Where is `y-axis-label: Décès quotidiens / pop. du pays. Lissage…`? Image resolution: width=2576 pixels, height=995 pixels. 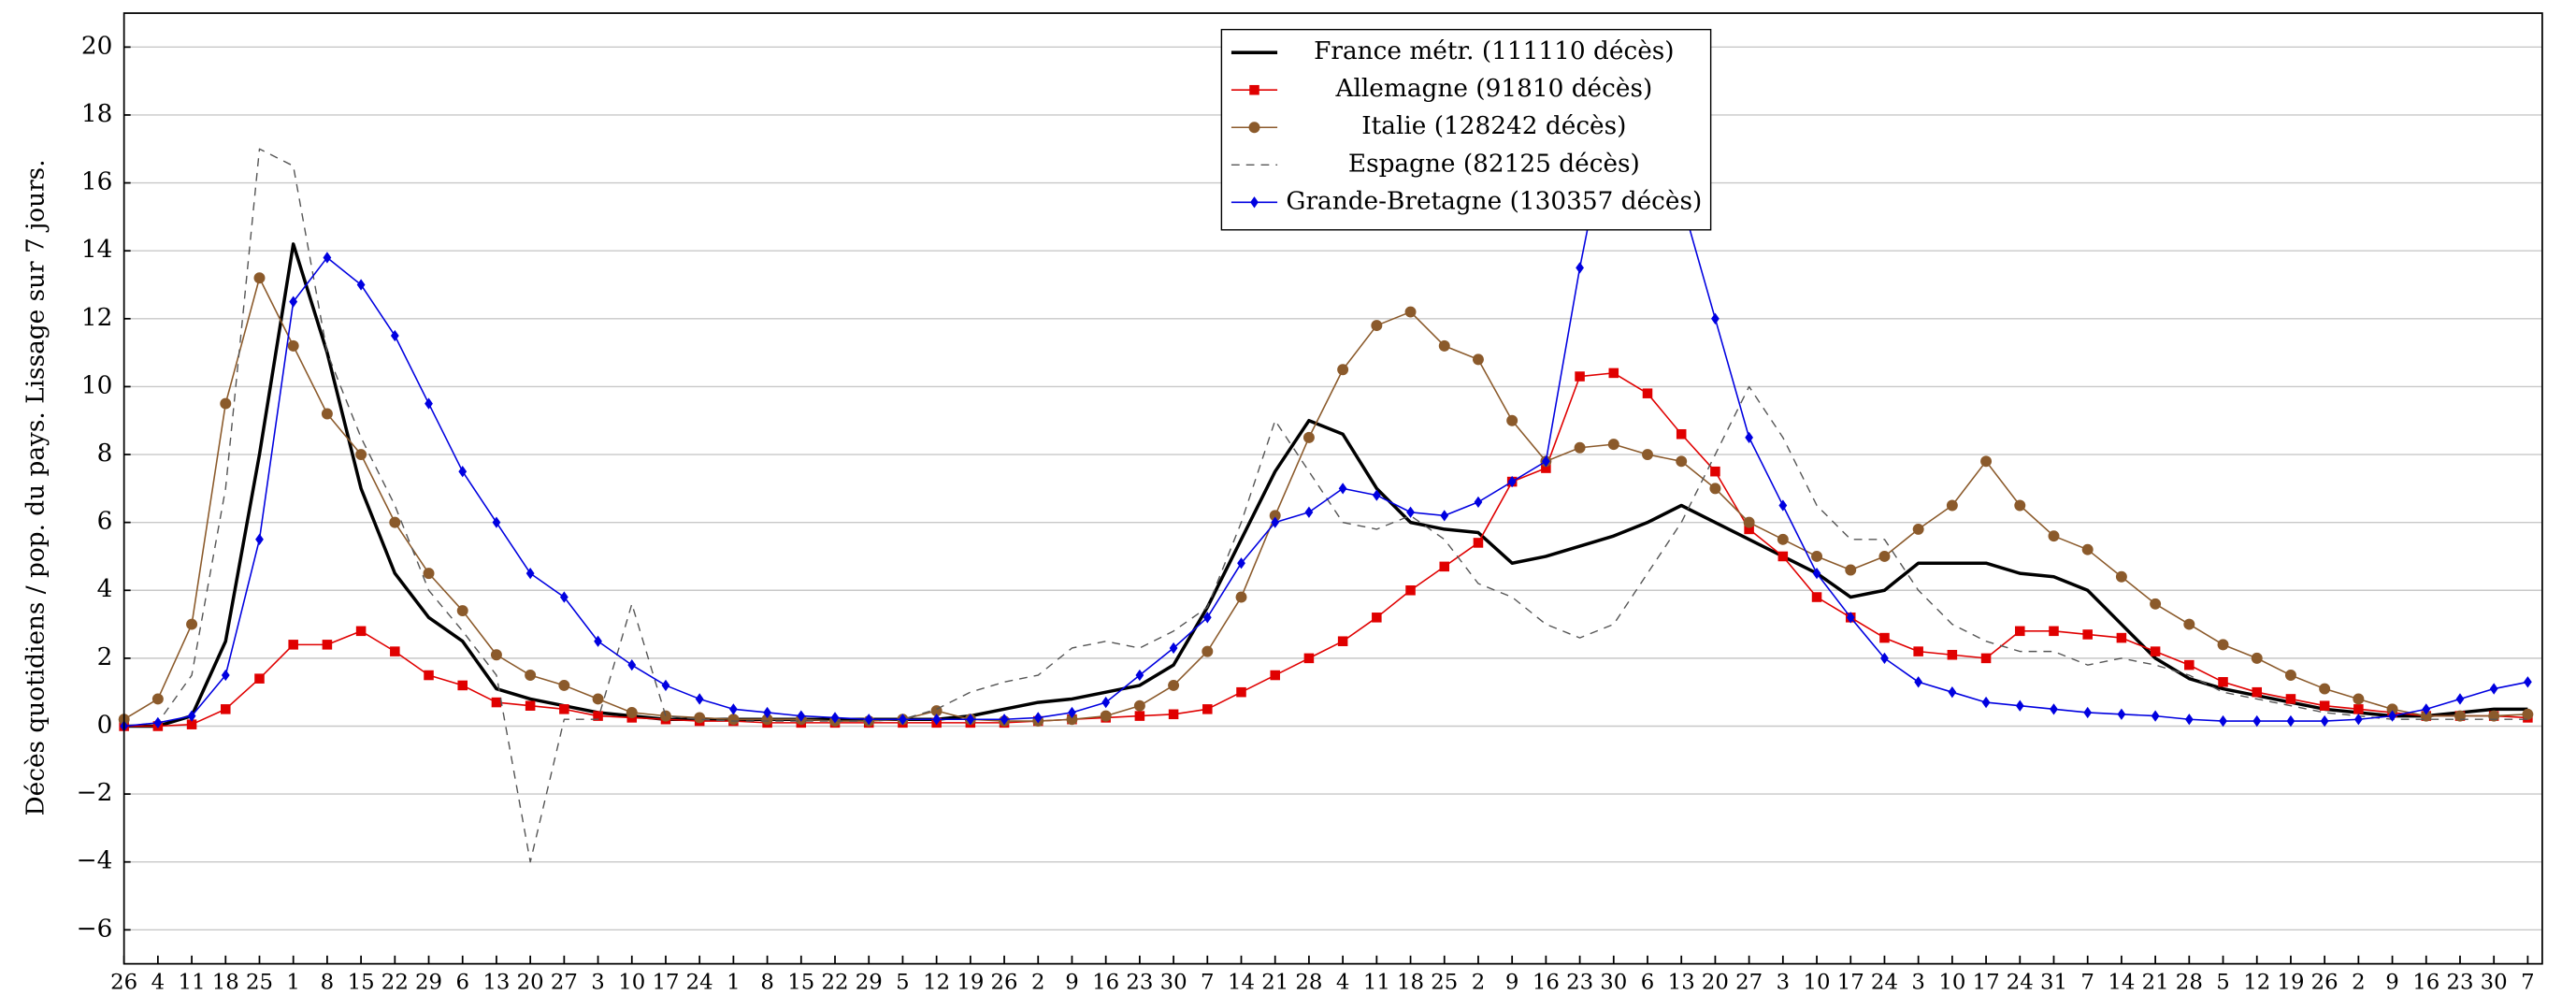
y-axis-label: Décès quotidiens / pop. du pays. Lissage… is located at coordinates (36, 487).